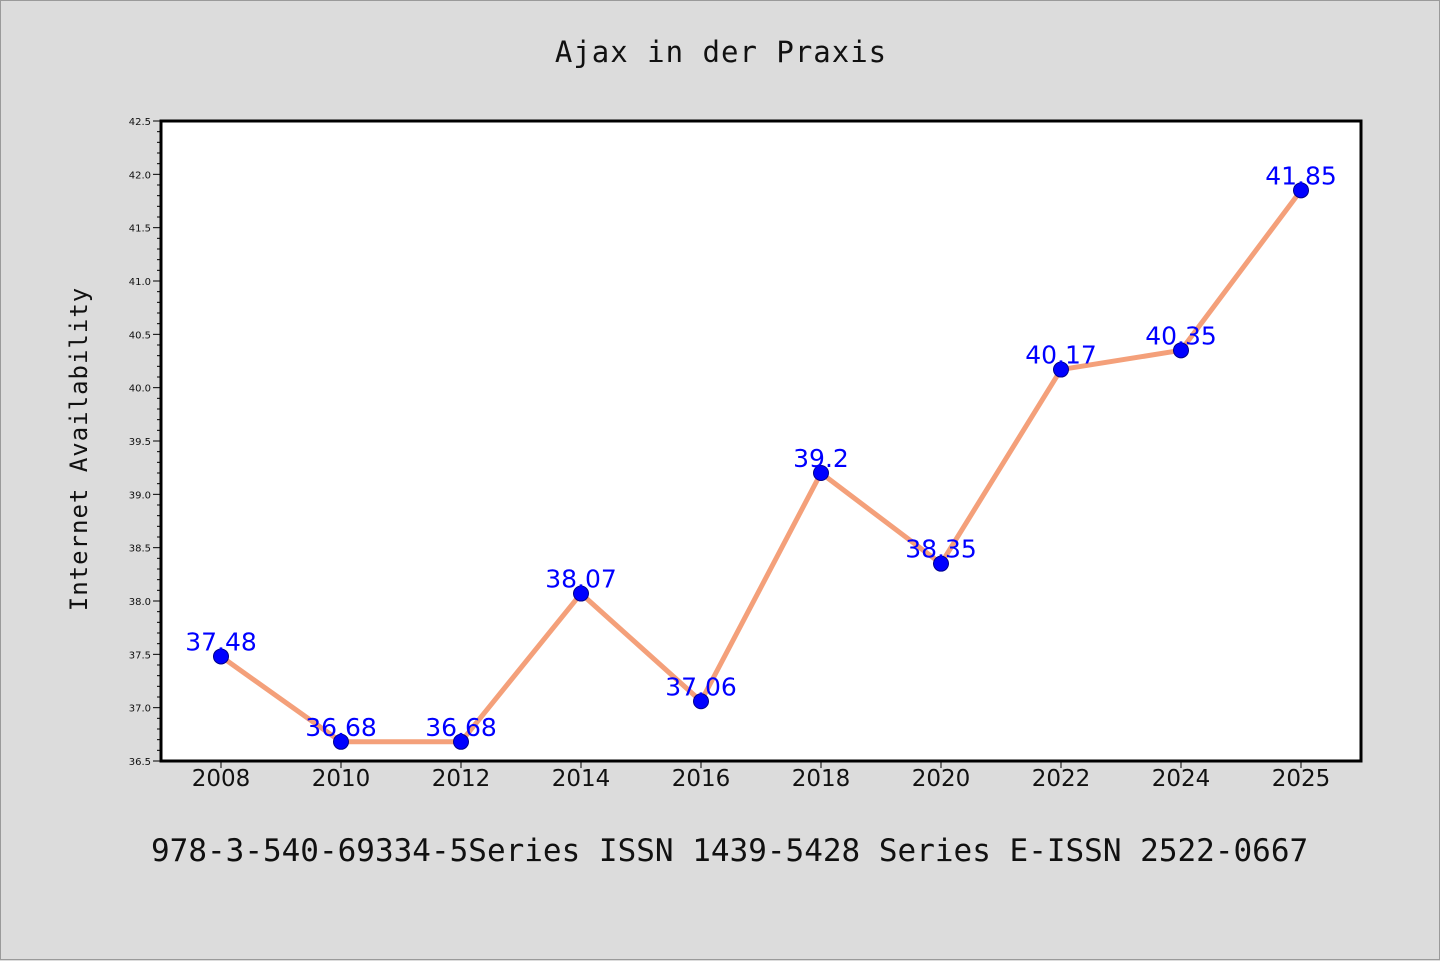 The width and height of the screenshot is (1440, 961). What do you see at coordinates (140, 442) in the screenshot?
I see `y-tick-label: 39.5` at bounding box center [140, 442].